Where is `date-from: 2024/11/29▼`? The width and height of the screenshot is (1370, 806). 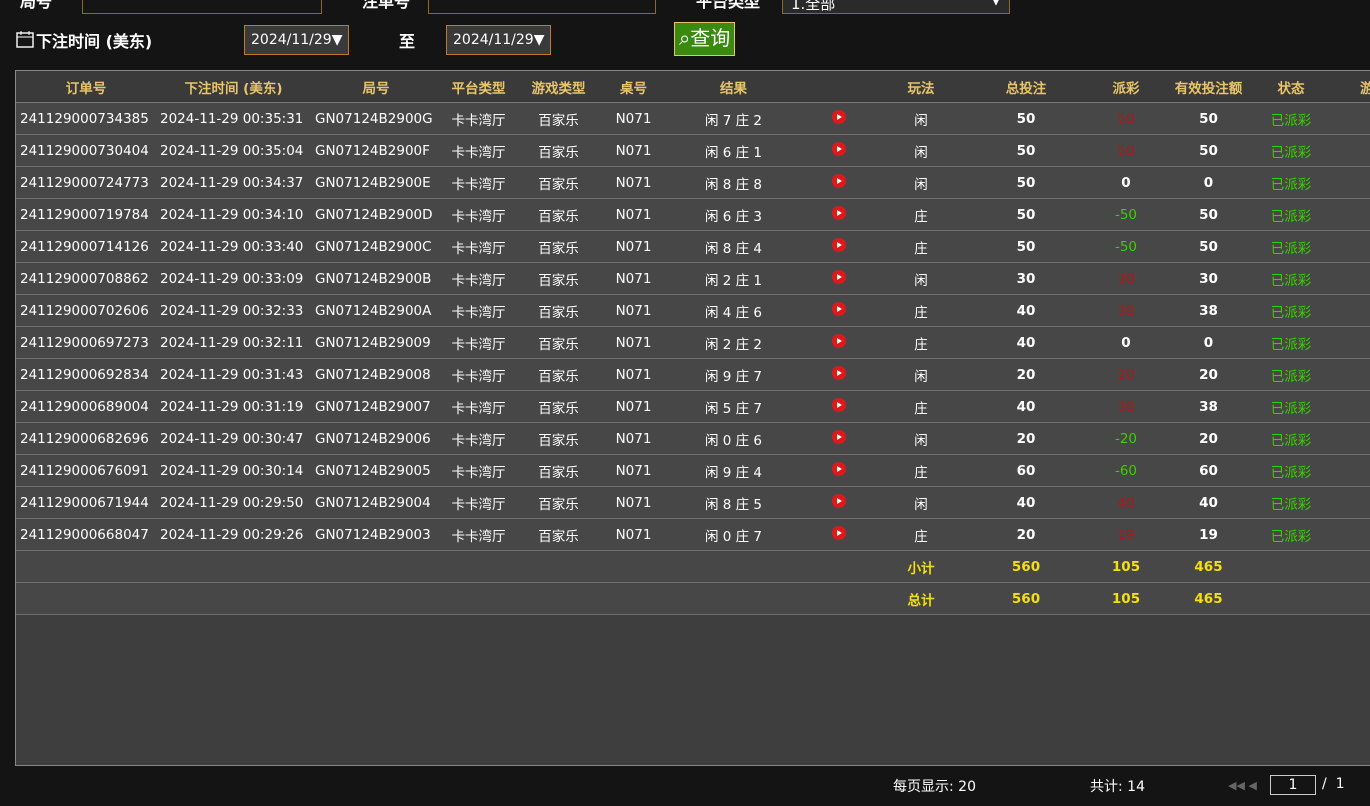 date-from: 2024/11/29▼ is located at coordinates (297, 40).